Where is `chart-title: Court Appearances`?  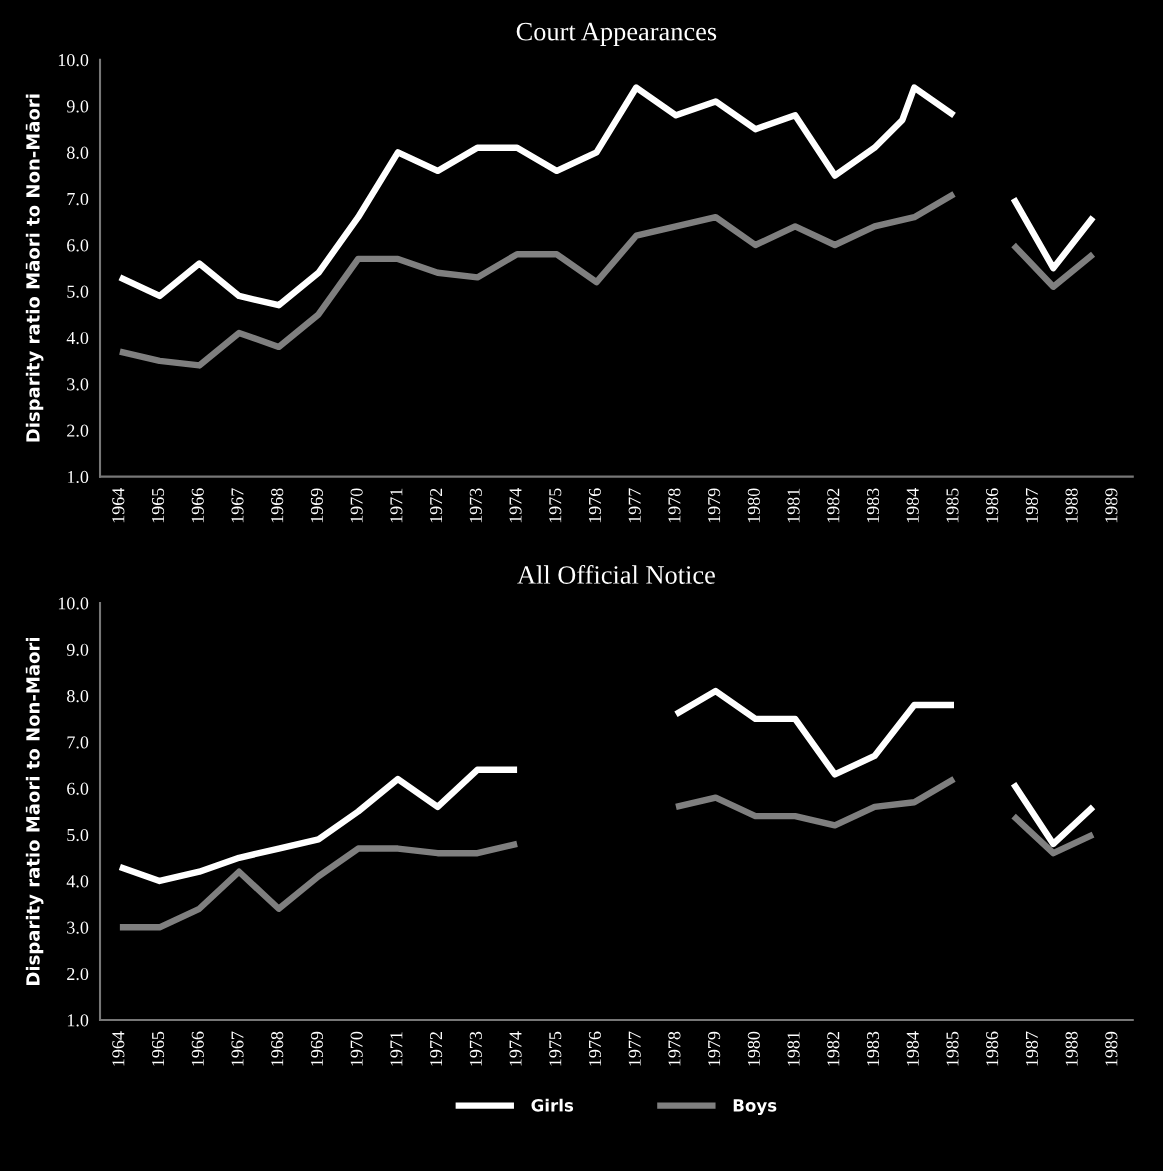
chart-title: Court Appearances is located at coordinates (616, 34).